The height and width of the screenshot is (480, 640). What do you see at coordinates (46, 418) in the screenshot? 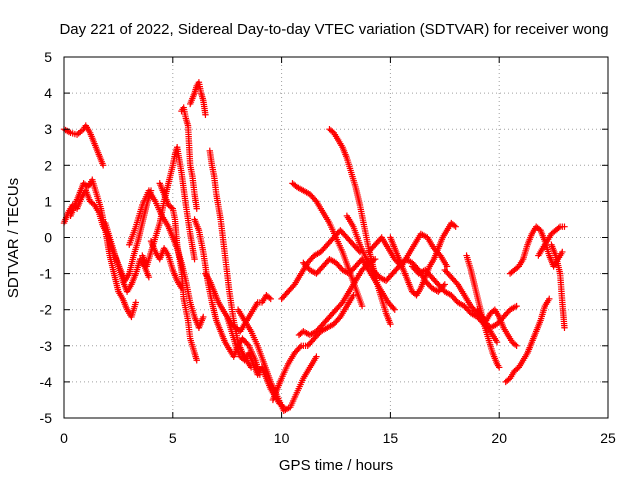
I see `y-tick-label: -5` at bounding box center [46, 418].